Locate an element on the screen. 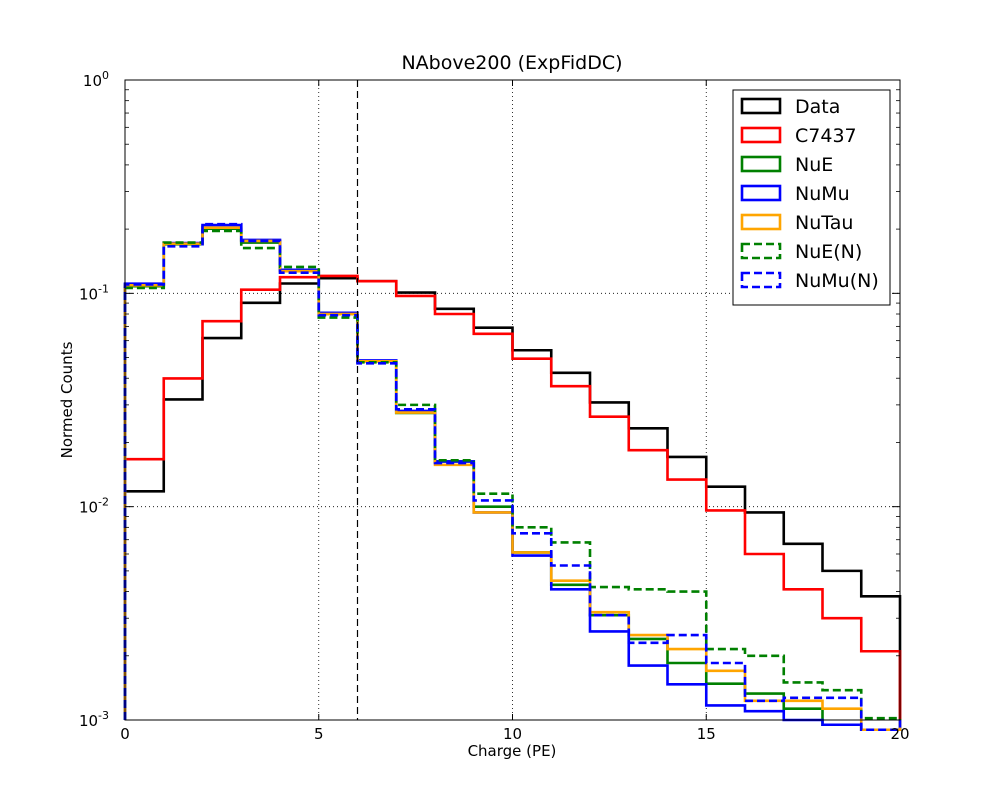 This screenshot has width=1000, height=800. legend: Data C7437 NuE NuMu NuTau NuE(N) NuMu(N) is located at coordinates (811, 197).